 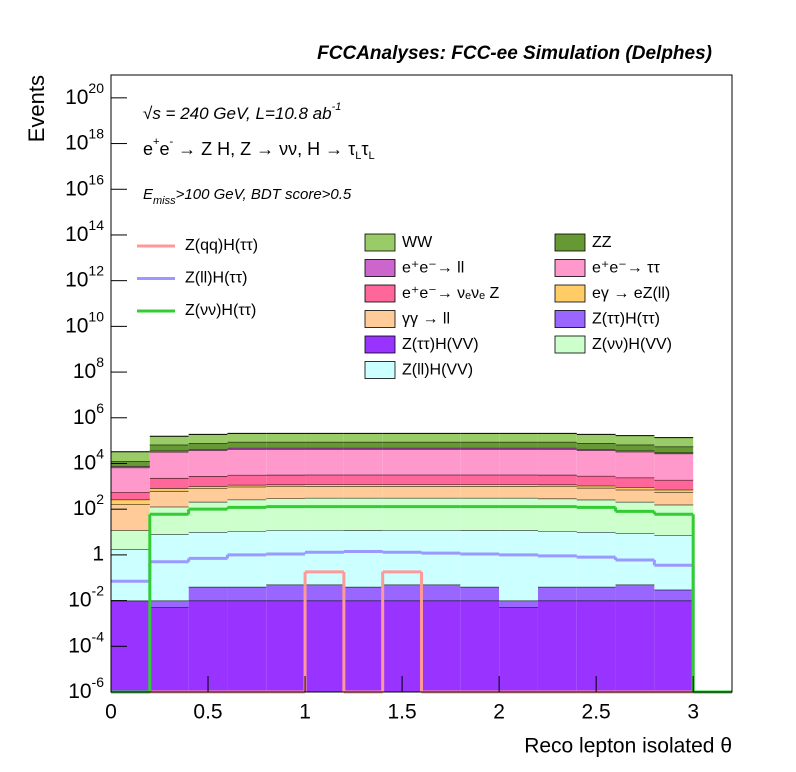 I want to click on annotation: Emiss>100 GeV, BDT score>0.5, so click(x=247, y=196).